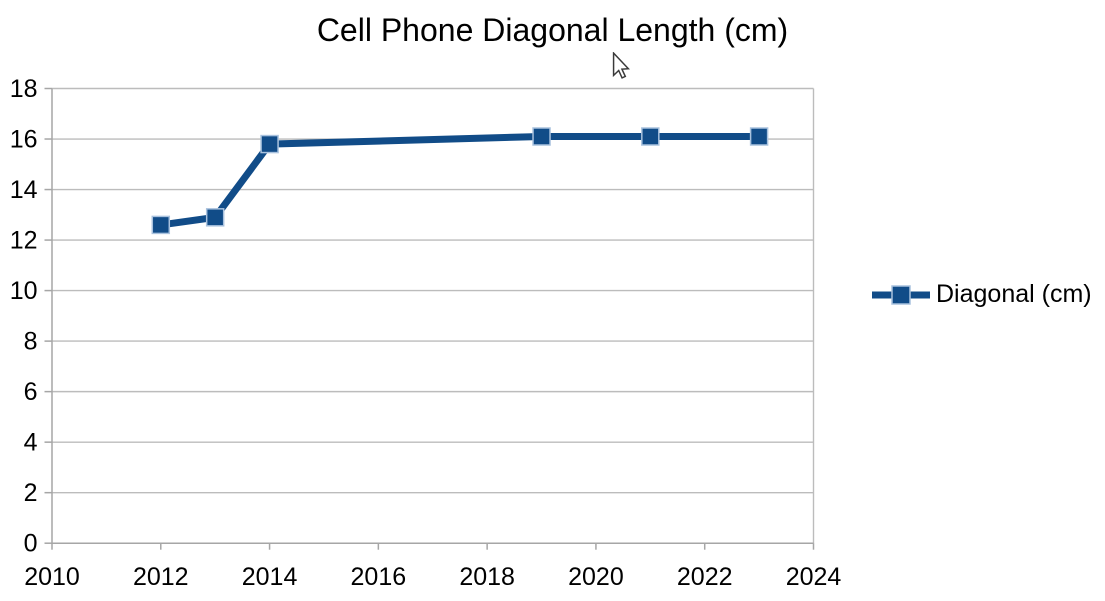 Image resolution: width=1105 pixels, height=601 pixels. What do you see at coordinates (596, 577) in the screenshot?
I see `x-tick-label: 2020` at bounding box center [596, 577].